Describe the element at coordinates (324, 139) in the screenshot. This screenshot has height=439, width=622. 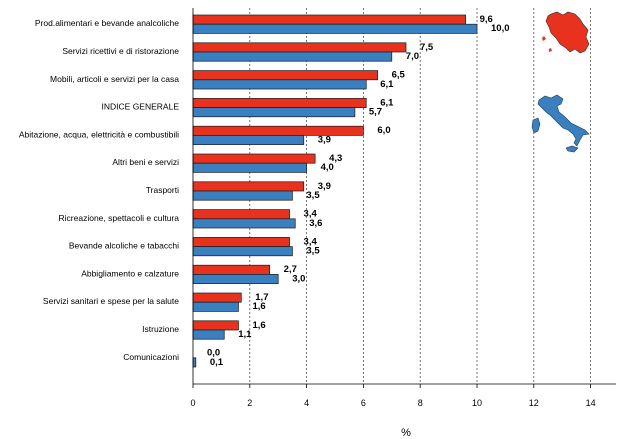
I see `value-label-italia: 3,9` at that location.